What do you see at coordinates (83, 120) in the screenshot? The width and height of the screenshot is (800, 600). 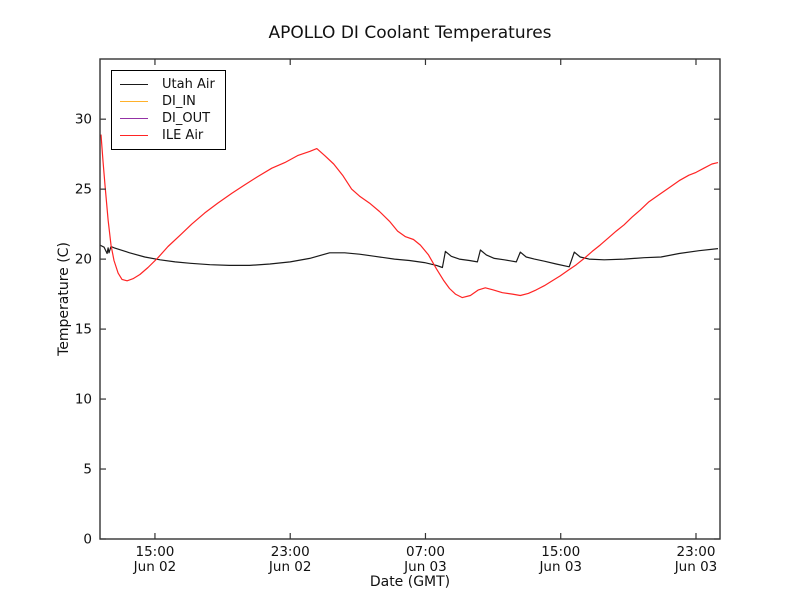 I see `y-tick-label: 30` at bounding box center [83, 120].